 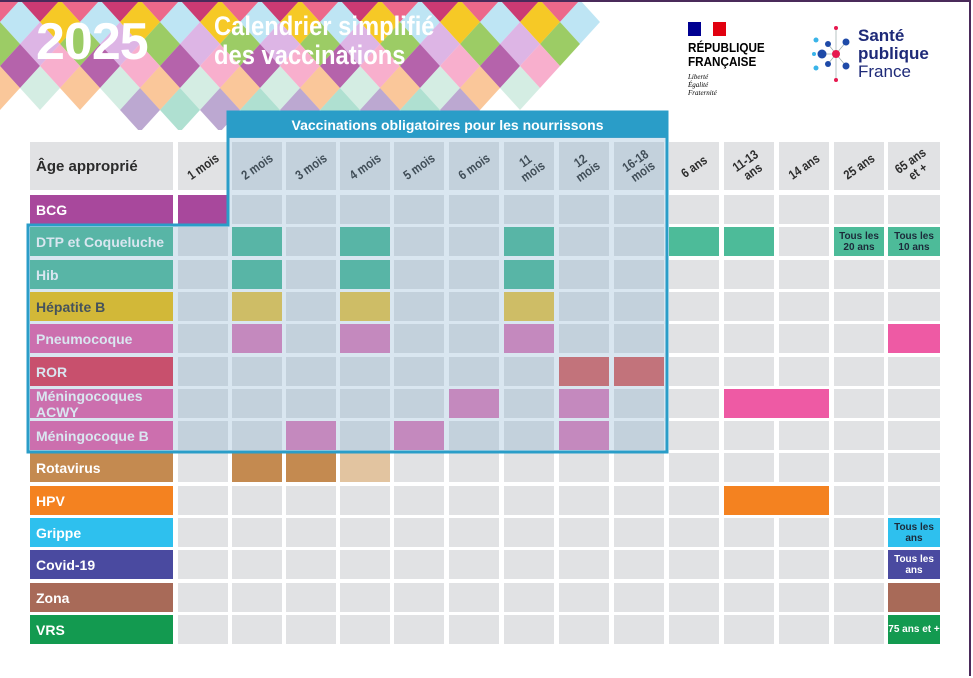 I want to click on column-header: 2 mois, so click(x=257, y=166).